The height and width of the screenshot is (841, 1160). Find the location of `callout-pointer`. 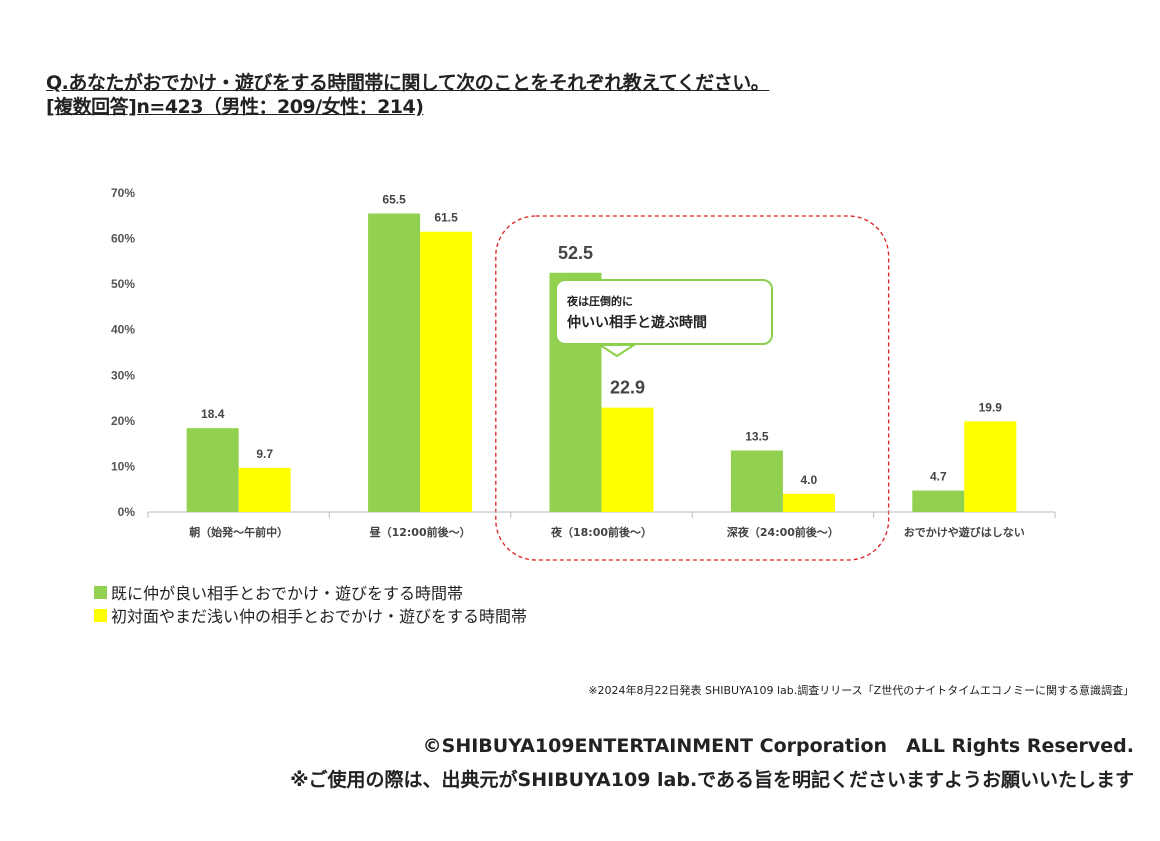

callout-pointer is located at coordinates (617, 351).